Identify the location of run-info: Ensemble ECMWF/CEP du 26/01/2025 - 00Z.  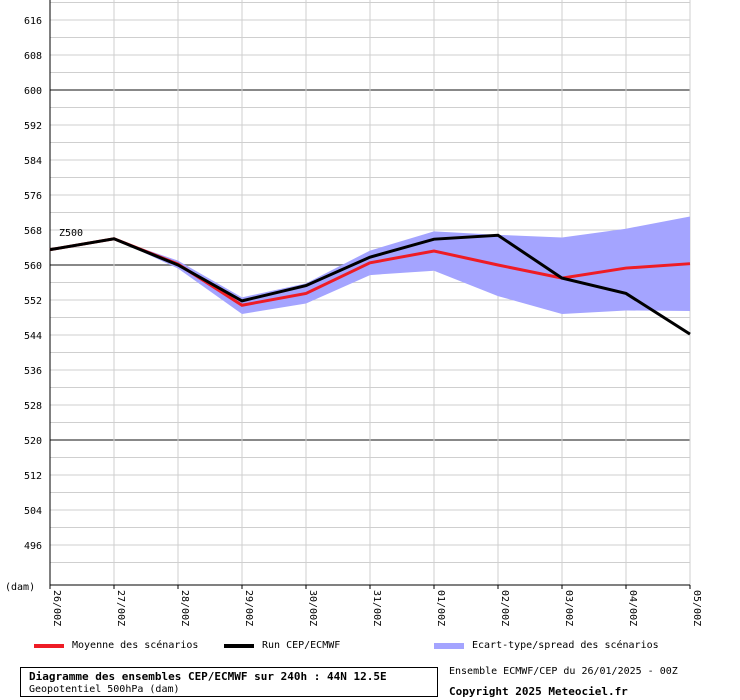
(563, 671).